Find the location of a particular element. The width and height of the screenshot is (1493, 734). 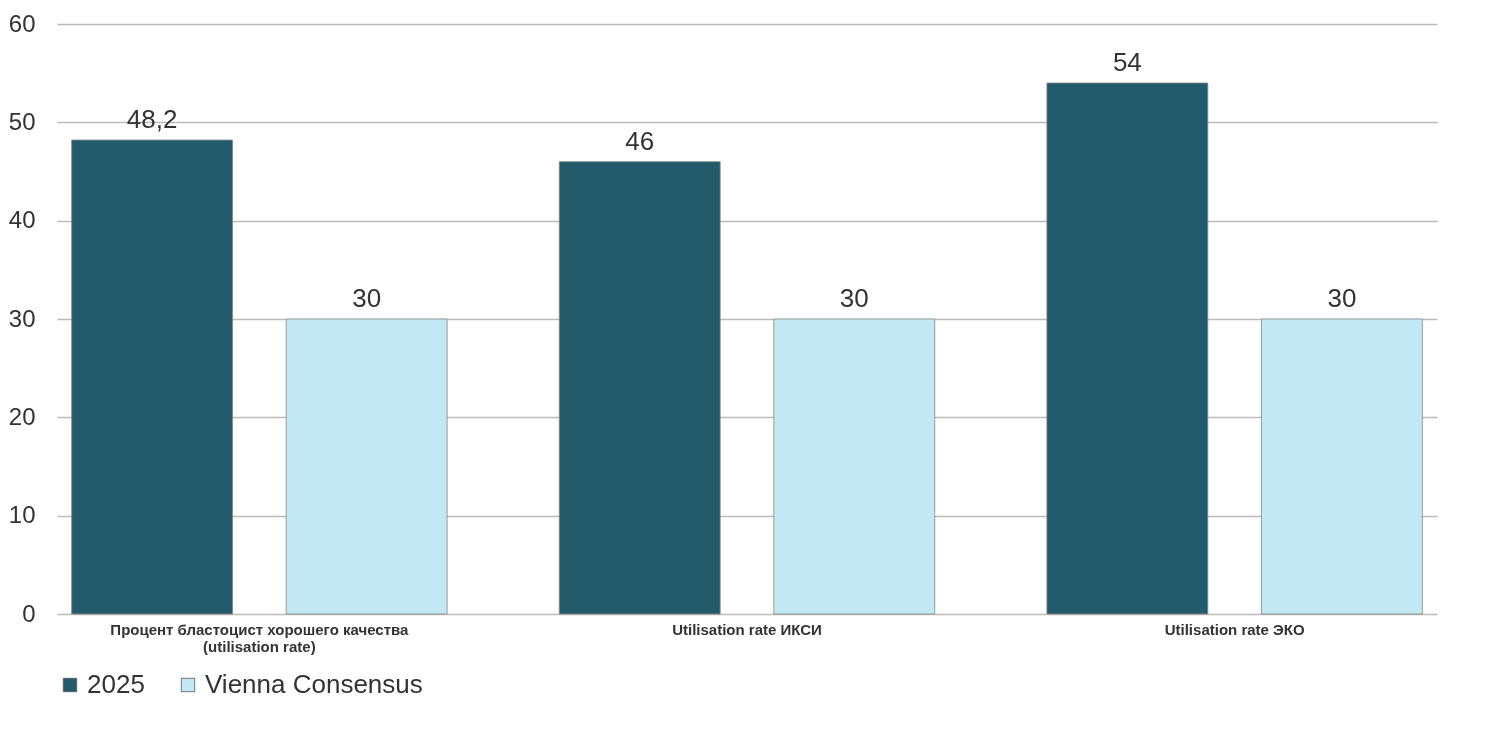

data-label: 54 is located at coordinates (1127, 62).